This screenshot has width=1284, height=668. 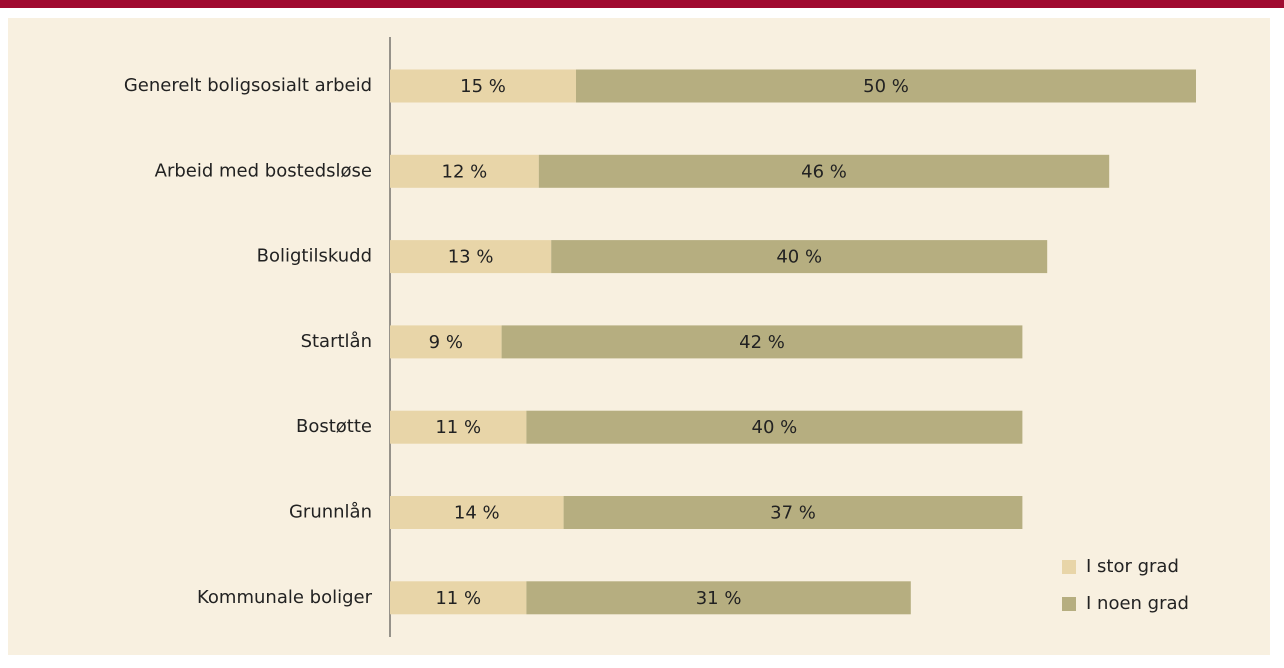 I want to click on value-label: 12 %, so click(x=465, y=171).